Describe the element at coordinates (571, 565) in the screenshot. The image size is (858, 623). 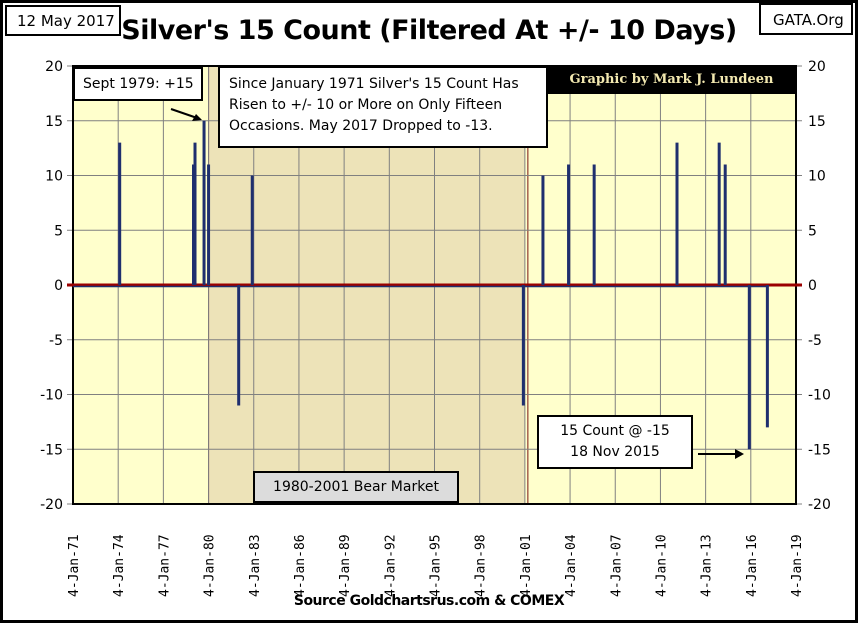
I see `x-tick-label: 4-Jan-04` at that location.